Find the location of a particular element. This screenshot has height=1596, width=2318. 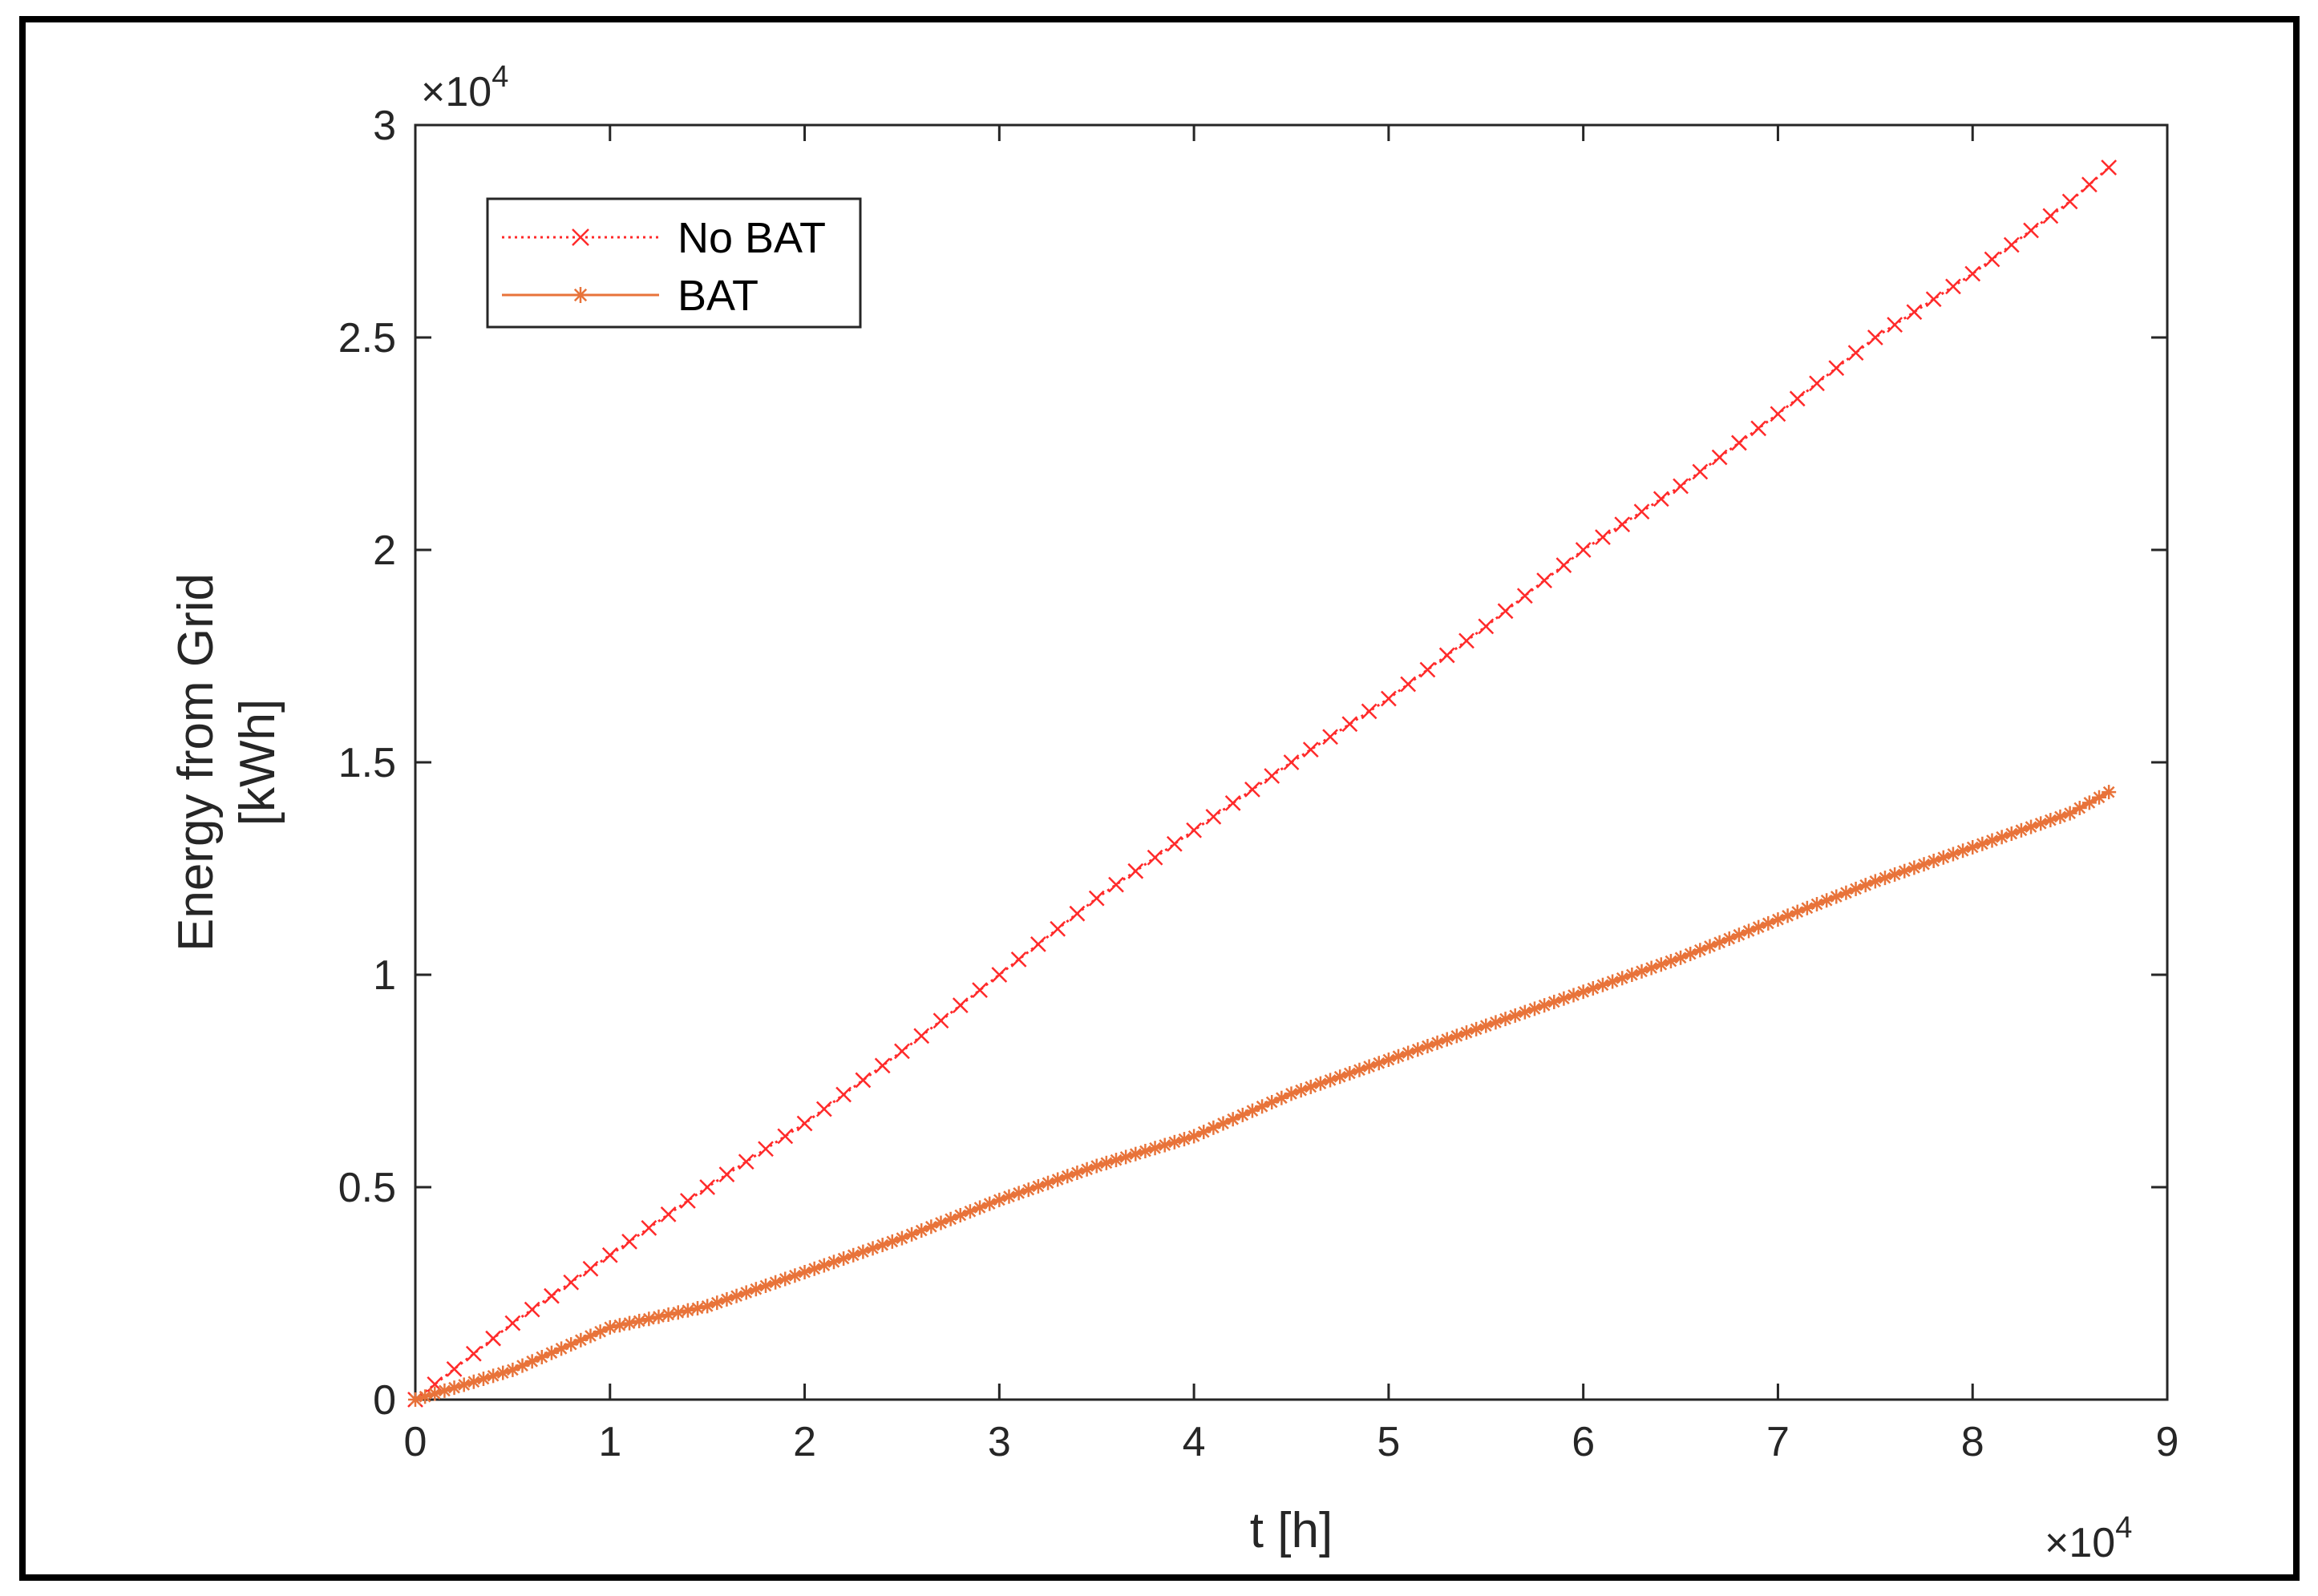

x-tick-label: 6 is located at coordinates (1583, 1442).